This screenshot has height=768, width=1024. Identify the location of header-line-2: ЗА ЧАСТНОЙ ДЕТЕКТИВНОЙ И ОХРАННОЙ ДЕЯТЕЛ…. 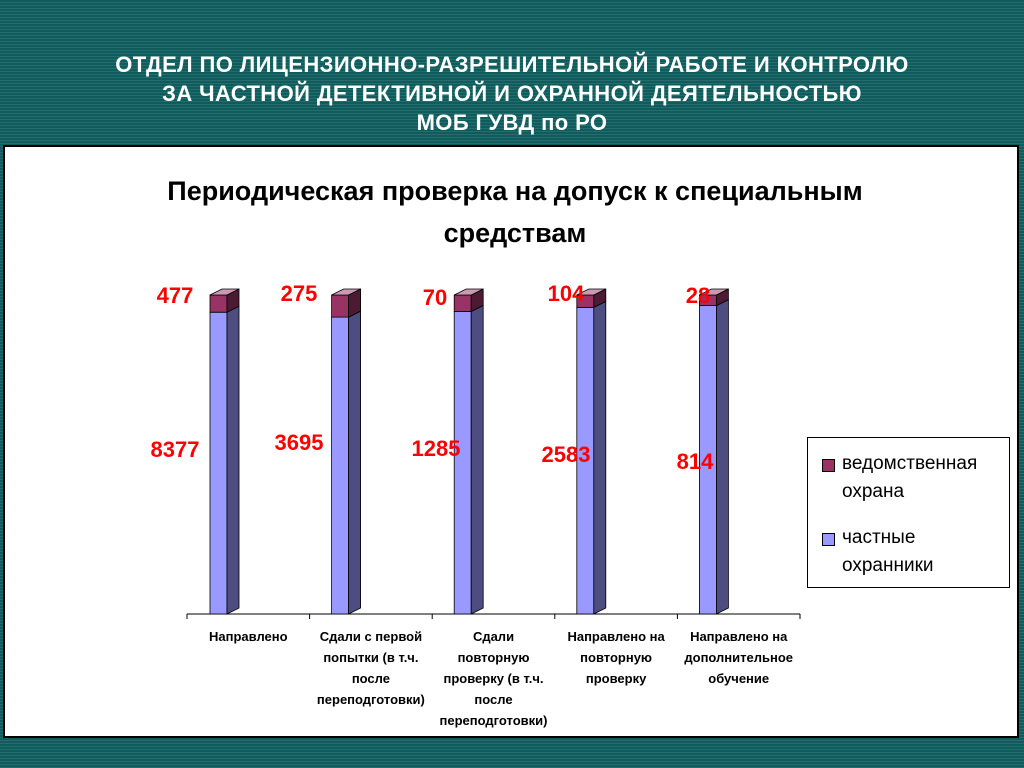
(512, 93).